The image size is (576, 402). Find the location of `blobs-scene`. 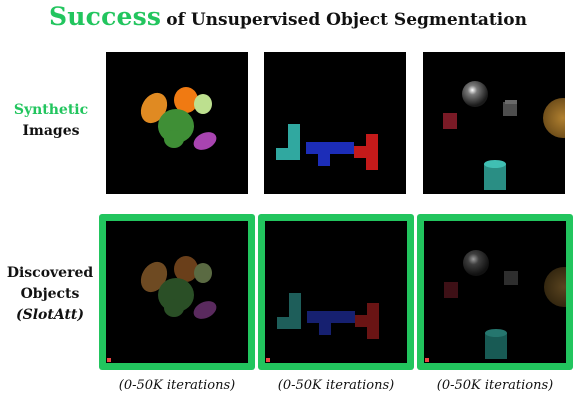

blobs-scene is located at coordinates (178, 118).